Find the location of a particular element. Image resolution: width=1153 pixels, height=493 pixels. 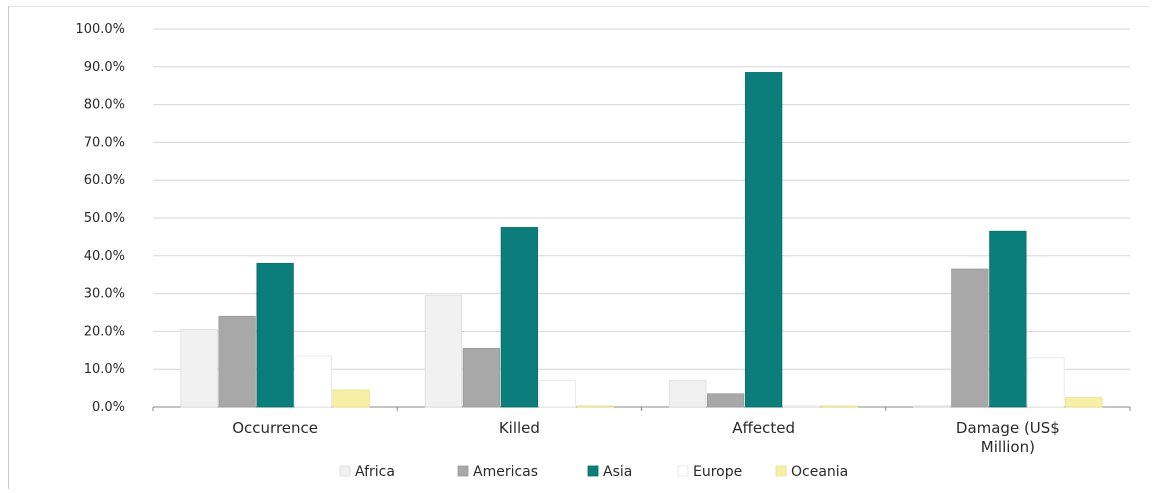

legend-label-americas: Americas is located at coordinates (505, 472).